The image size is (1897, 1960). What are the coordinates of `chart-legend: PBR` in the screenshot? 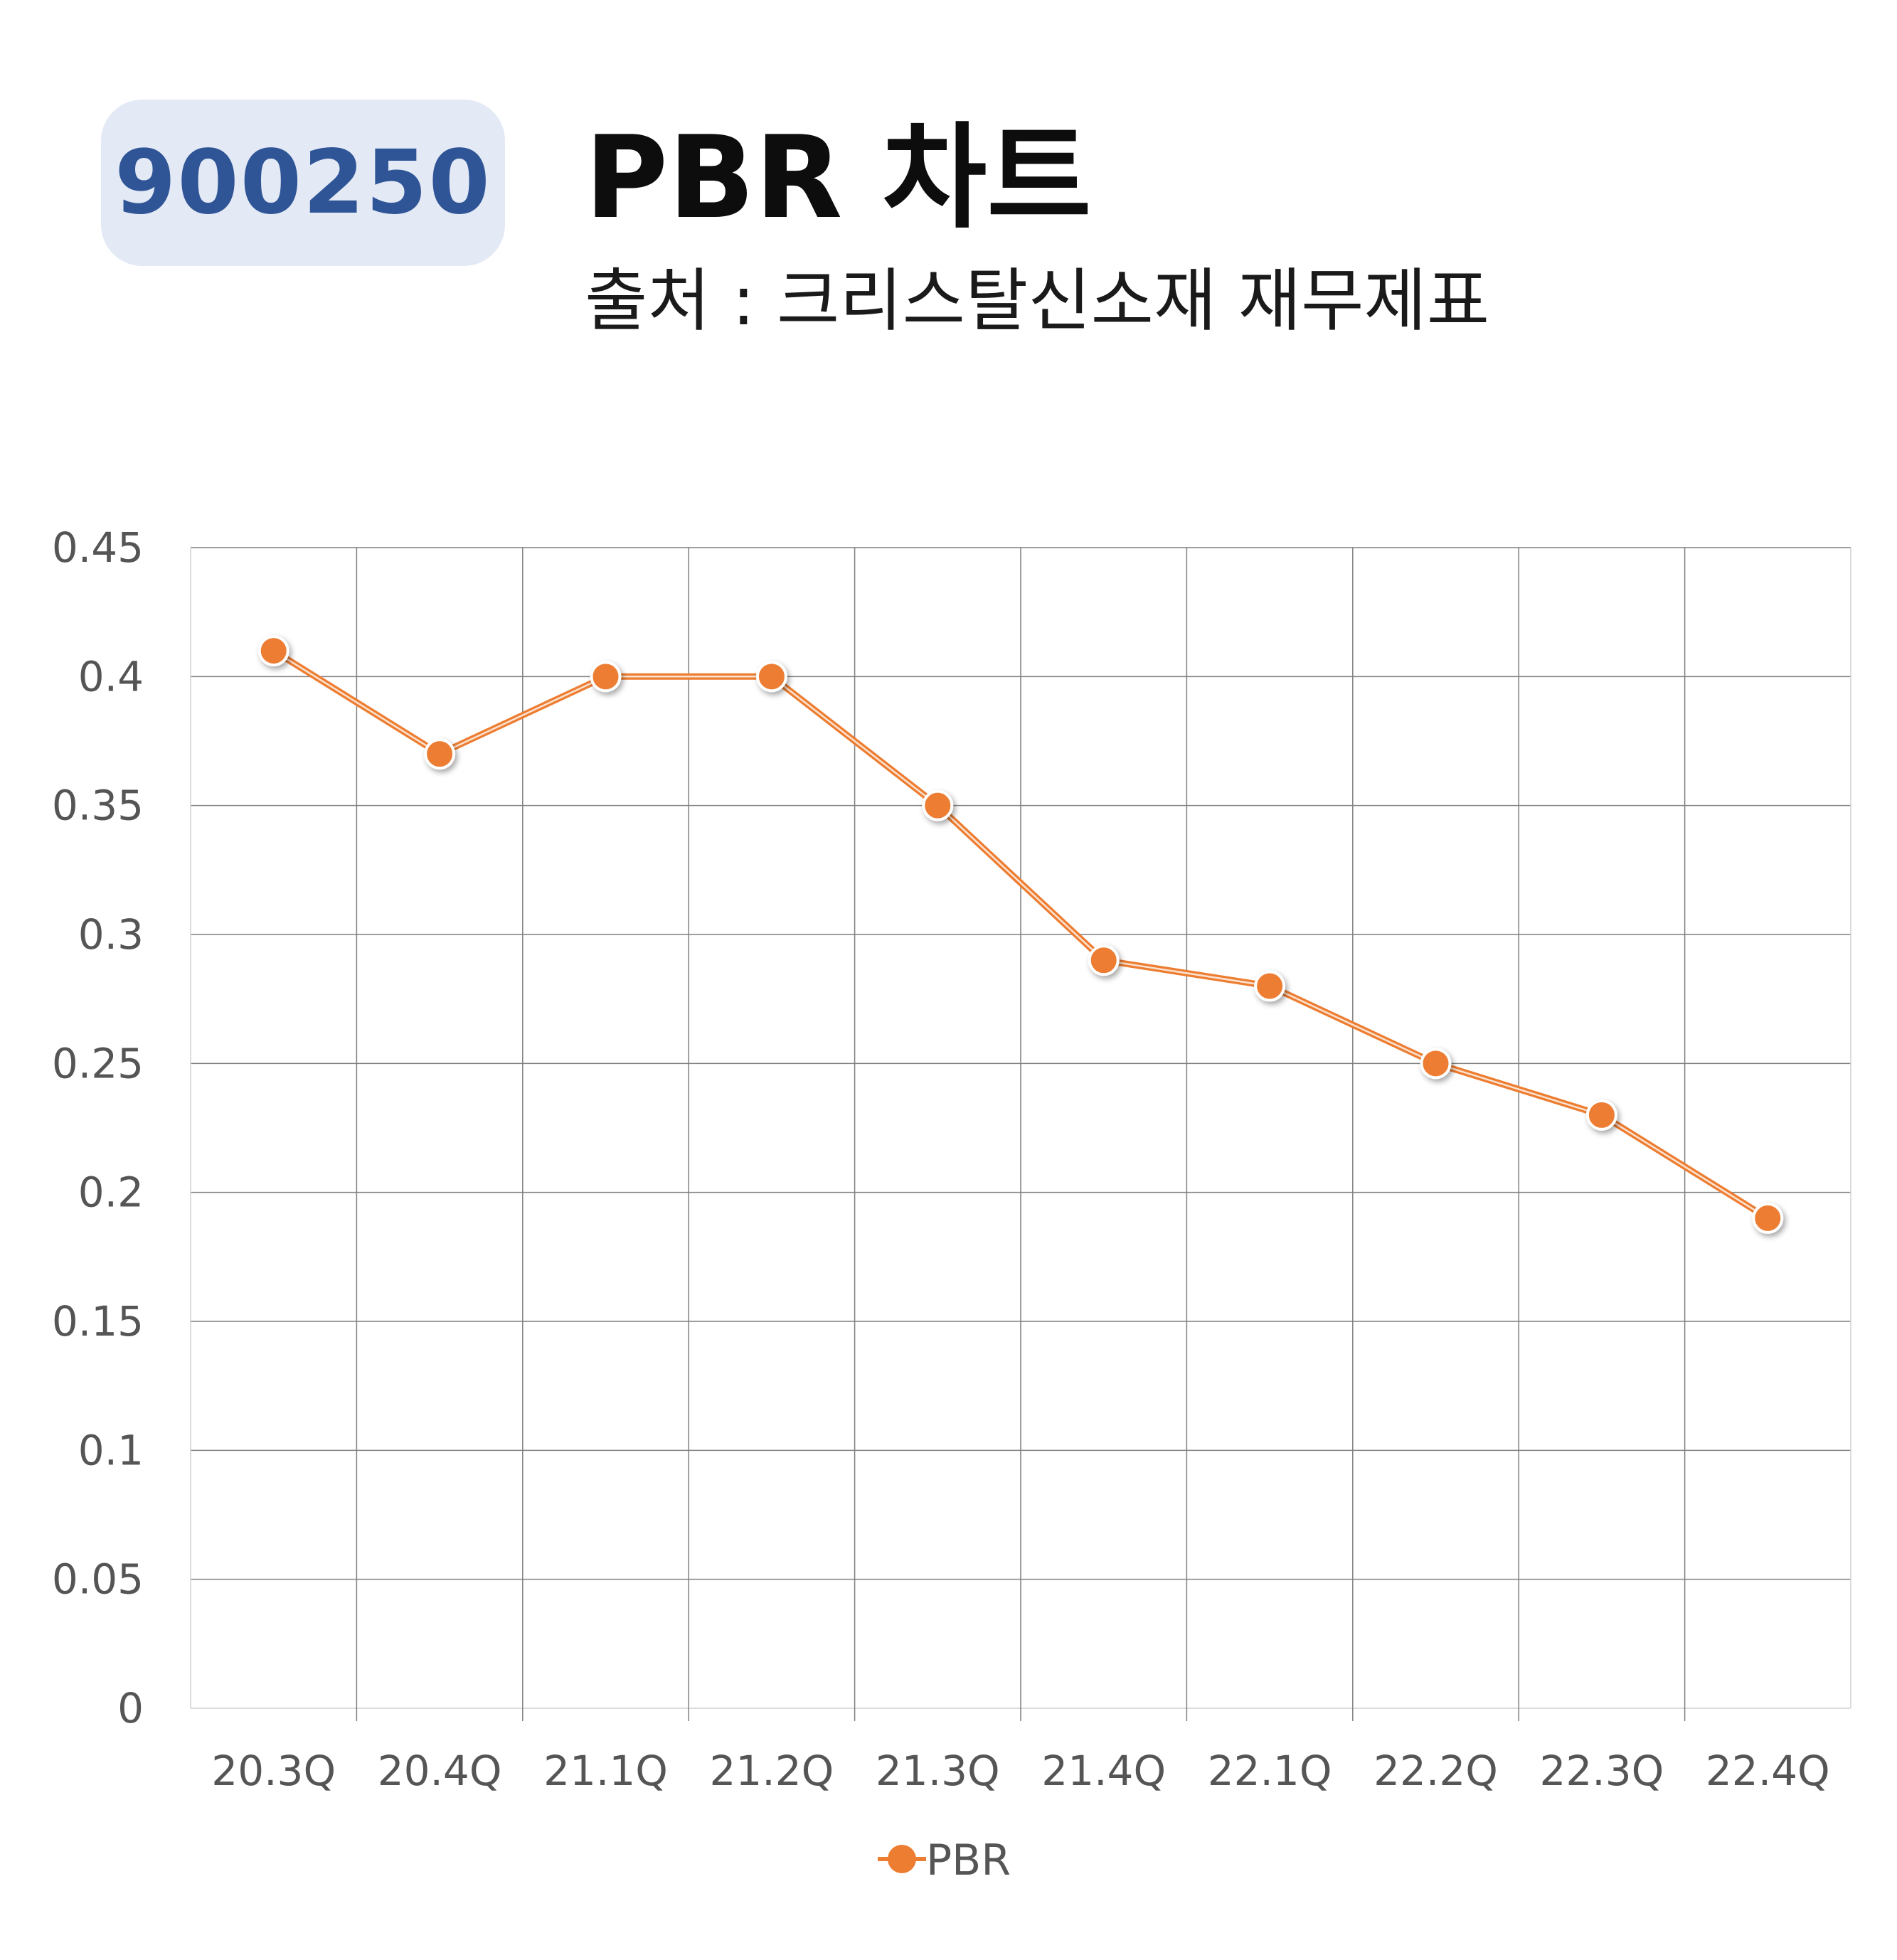 It's located at (945, 1860).